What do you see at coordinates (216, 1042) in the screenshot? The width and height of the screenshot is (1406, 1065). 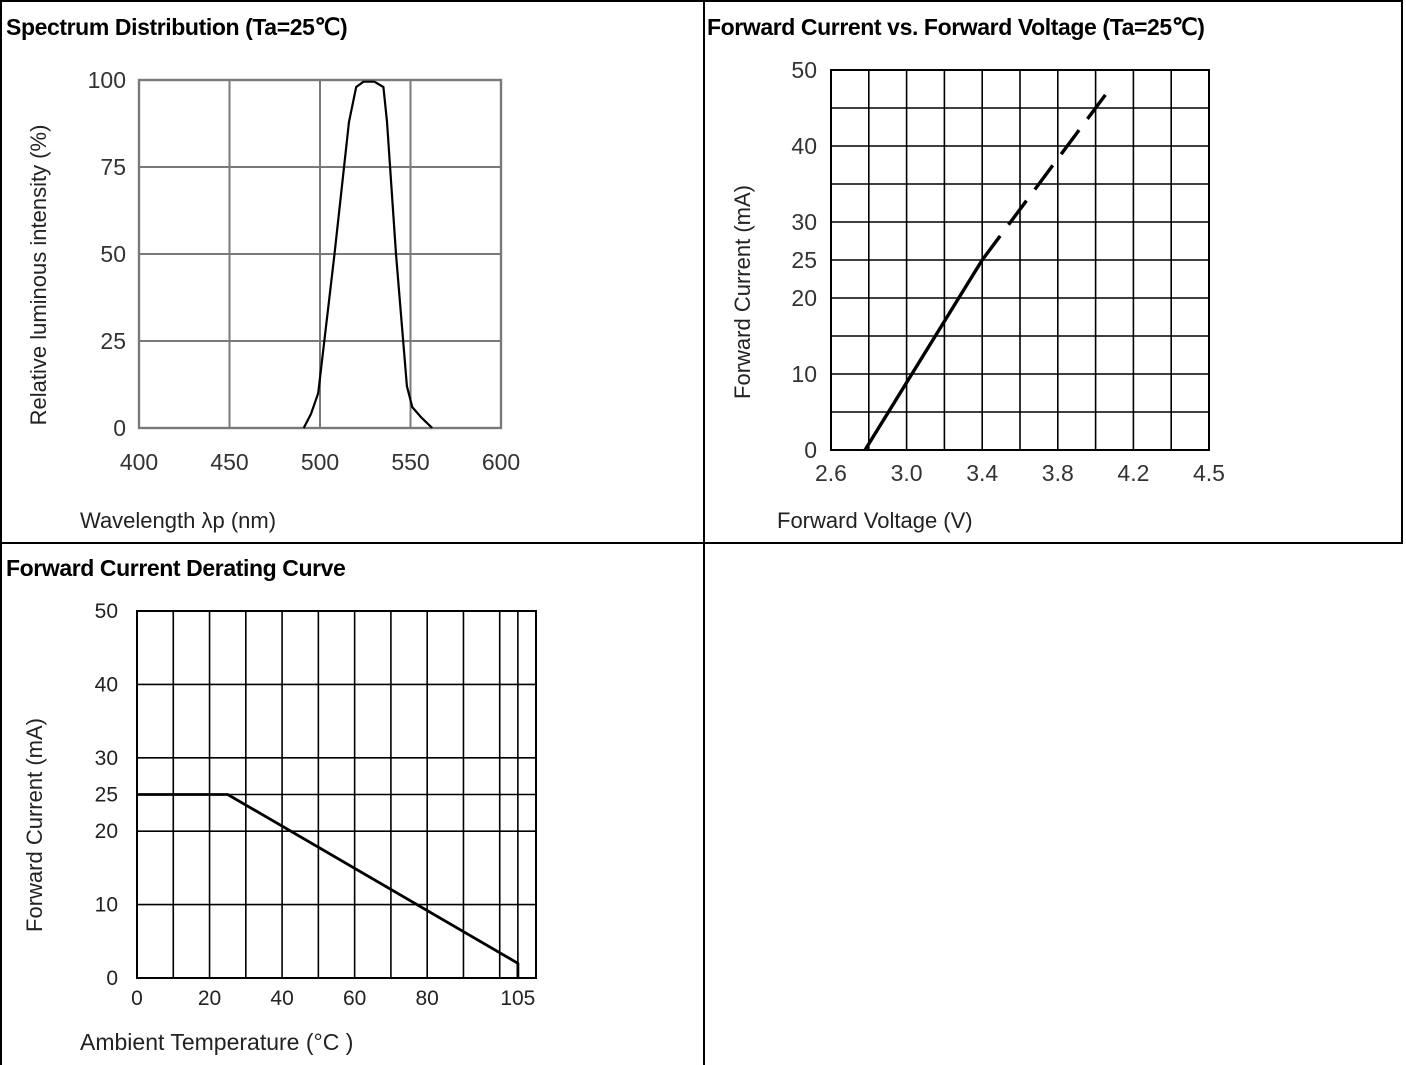 I see `x-axis-label: Ambient Temperature (°C )` at bounding box center [216, 1042].